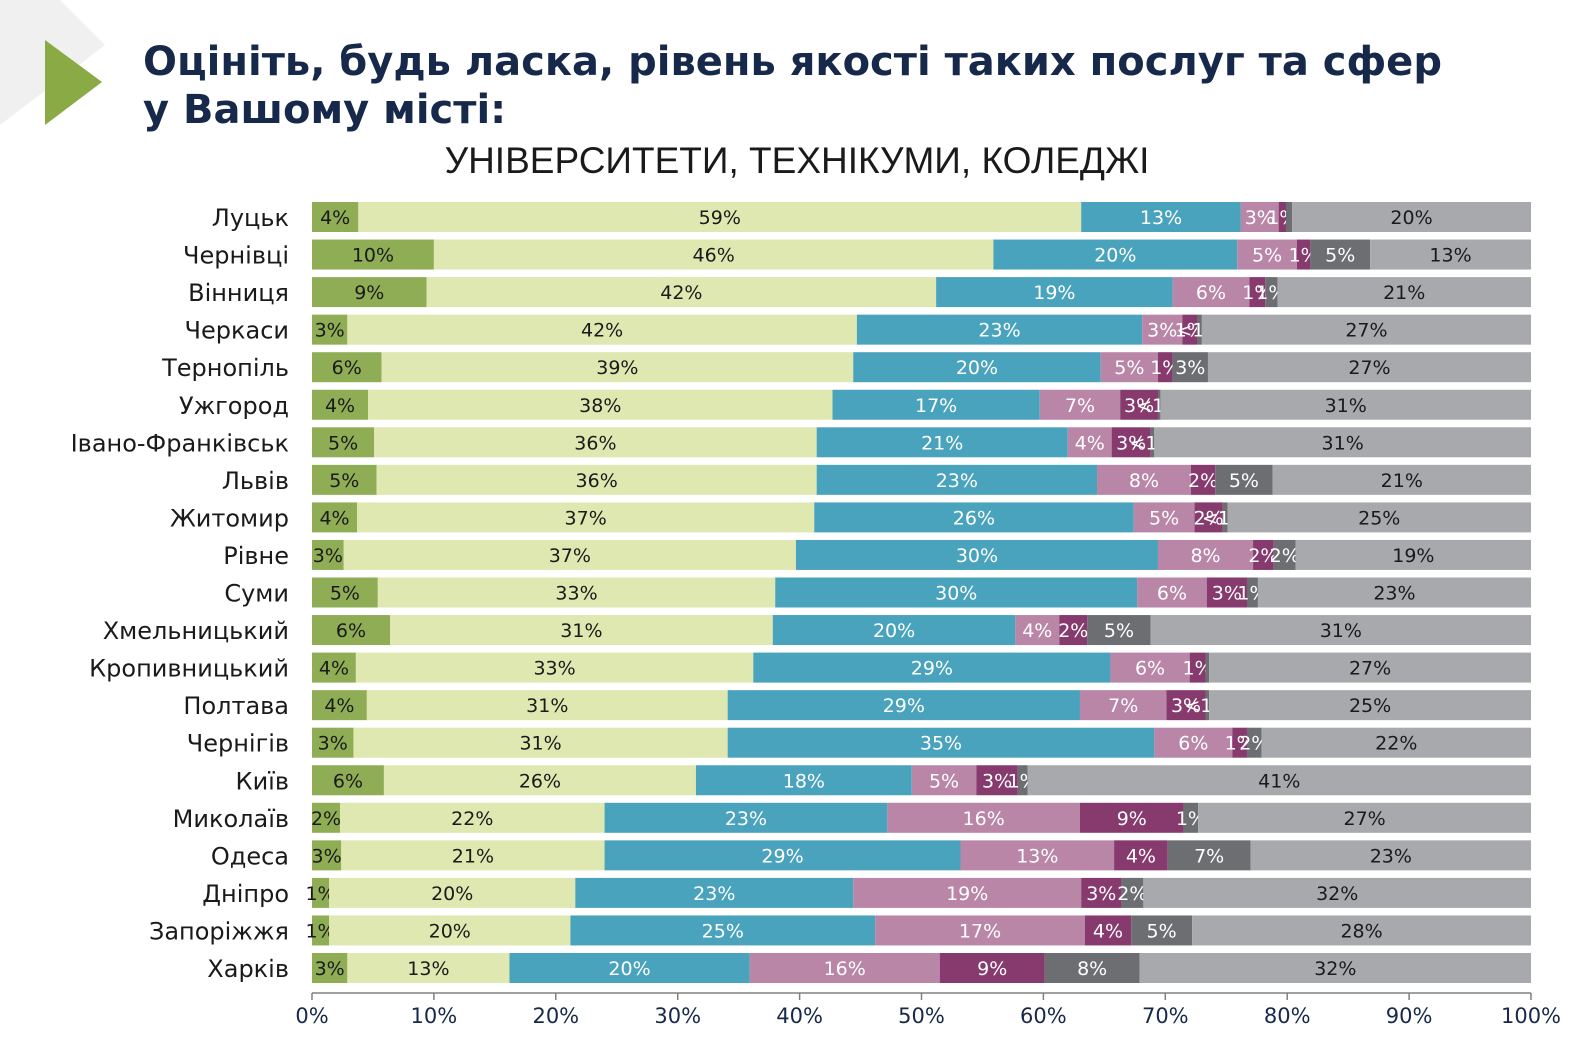 The image size is (1586, 1058). What do you see at coordinates (52, 62) in the screenshot?
I see `corner-decoration` at bounding box center [52, 62].